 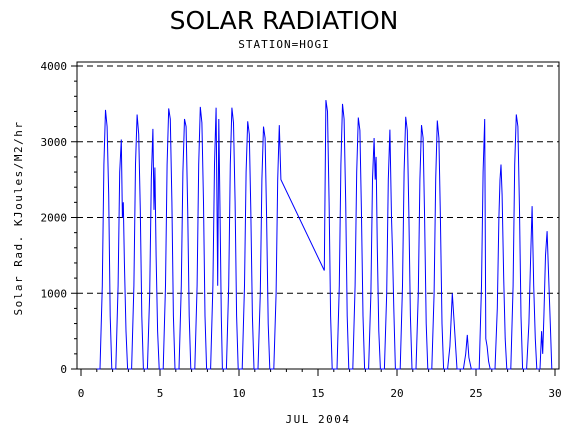 I want to click on y-tick-label: 1000, so click(x=54, y=293).